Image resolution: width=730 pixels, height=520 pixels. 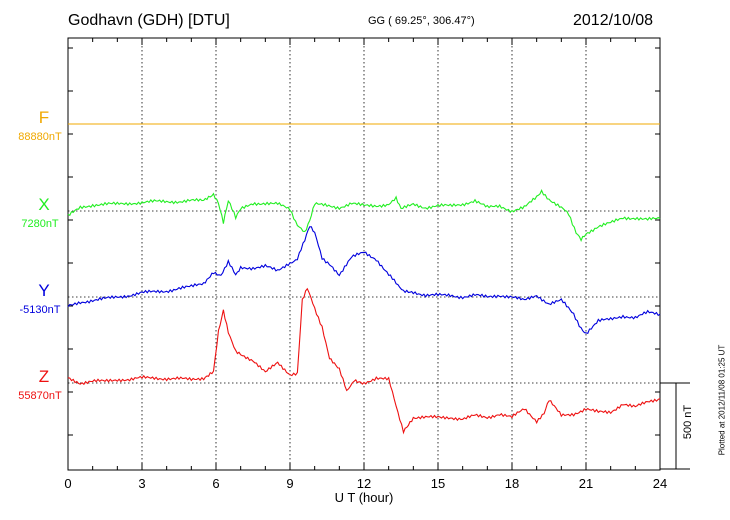 I want to click on x-tick-label: 21, so click(x=586, y=483).